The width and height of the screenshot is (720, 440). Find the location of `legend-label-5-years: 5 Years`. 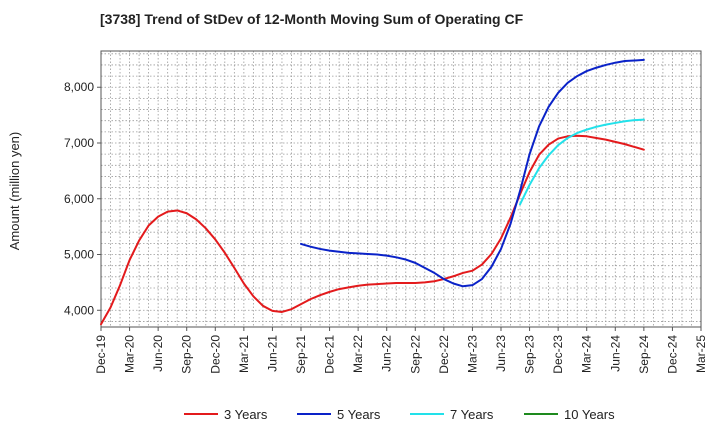

legend-label-5-years: 5 Years is located at coordinates (359, 414).